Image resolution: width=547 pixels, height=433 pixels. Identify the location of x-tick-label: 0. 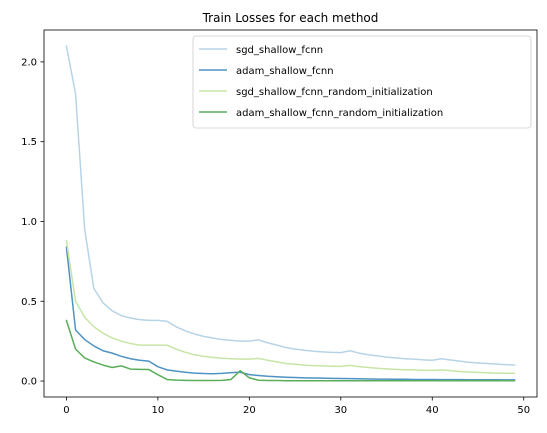
(66, 410).